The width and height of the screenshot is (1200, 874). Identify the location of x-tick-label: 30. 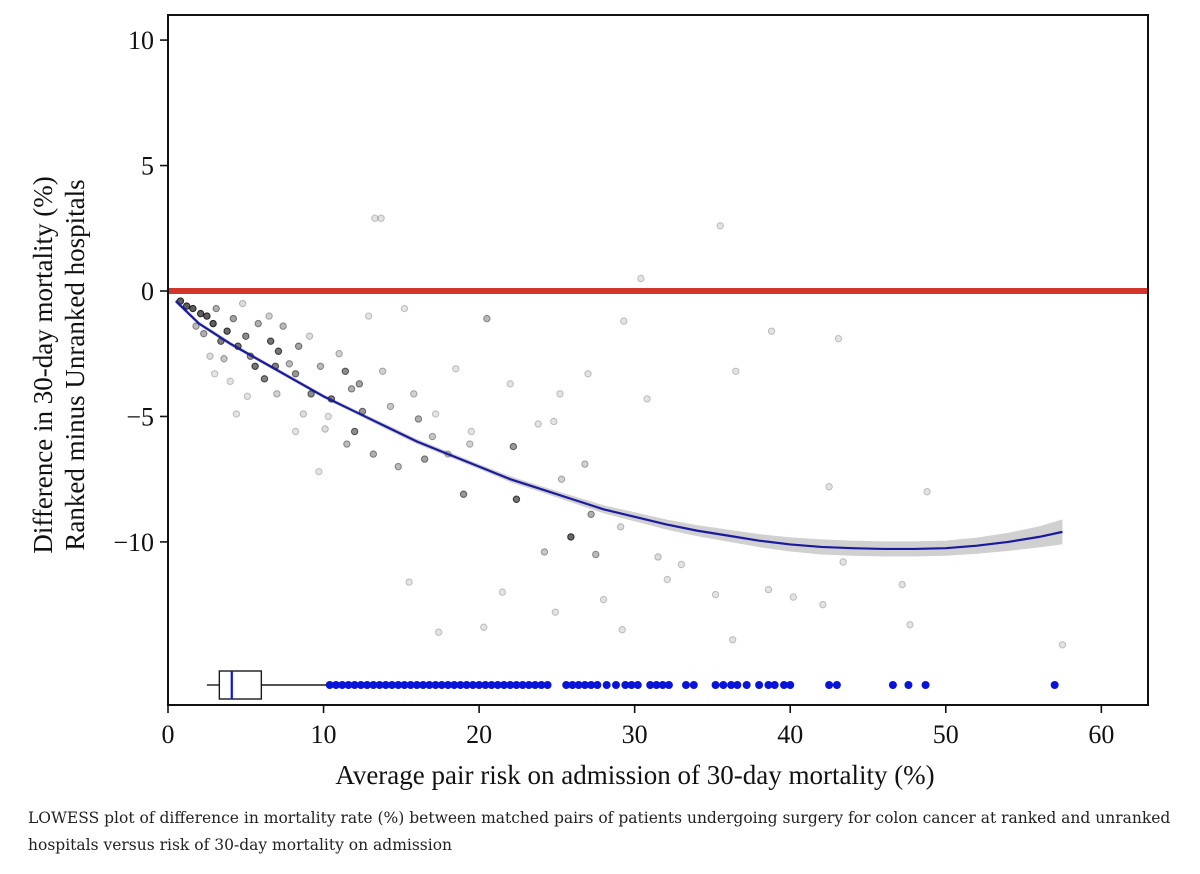
(635, 734).